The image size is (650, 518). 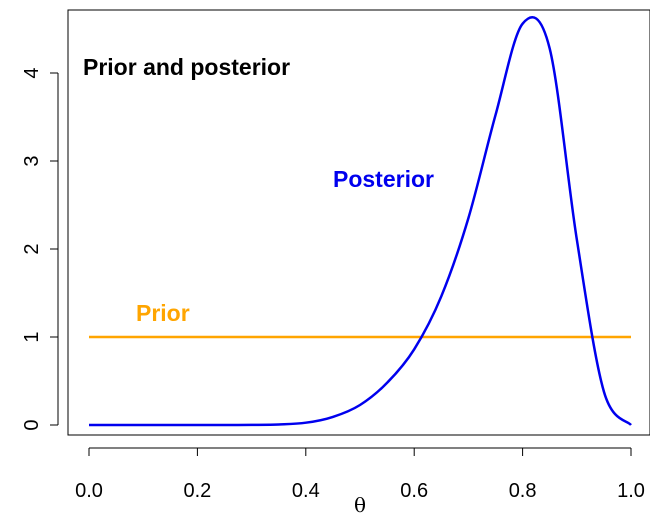 I want to click on posterior-annotation: Posterior, so click(x=383, y=179).